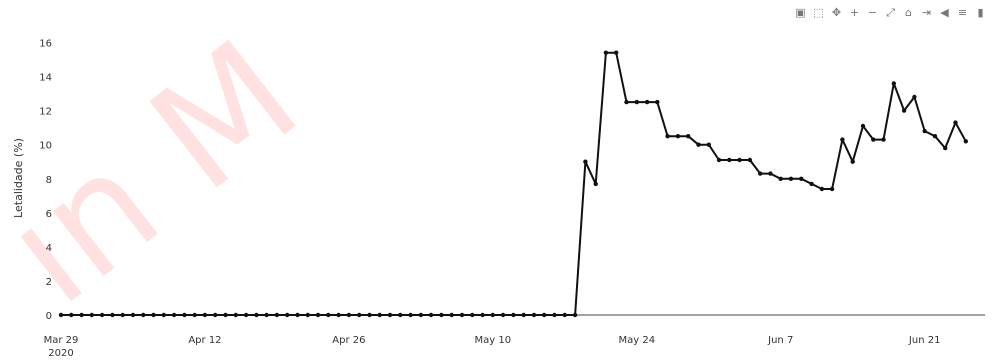 This screenshot has height=361, width=993. Describe the element at coordinates (926, 12) in the screenshot. I see `spike-lines-icon: ⇥` at that location.